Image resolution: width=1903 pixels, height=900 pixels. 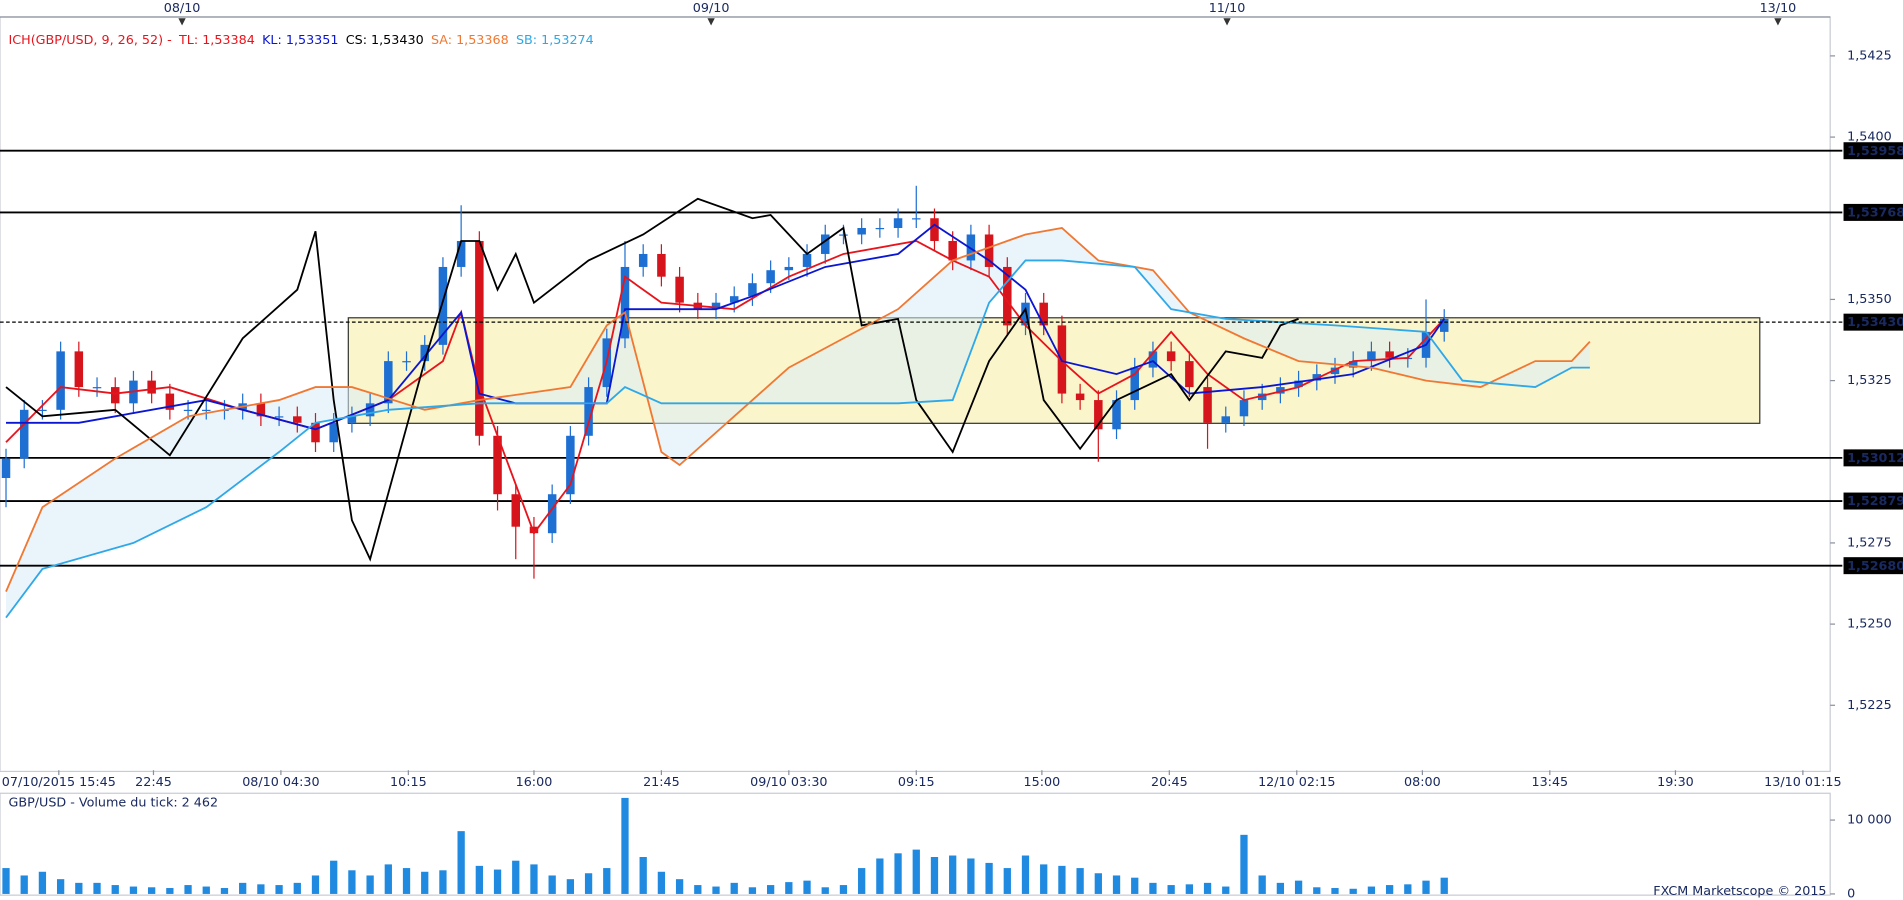 What do you see at coordinates (1869, 55) in the screenshot?
I see `y-tick-label: 1,5425` at bounding box center [1869, 55].